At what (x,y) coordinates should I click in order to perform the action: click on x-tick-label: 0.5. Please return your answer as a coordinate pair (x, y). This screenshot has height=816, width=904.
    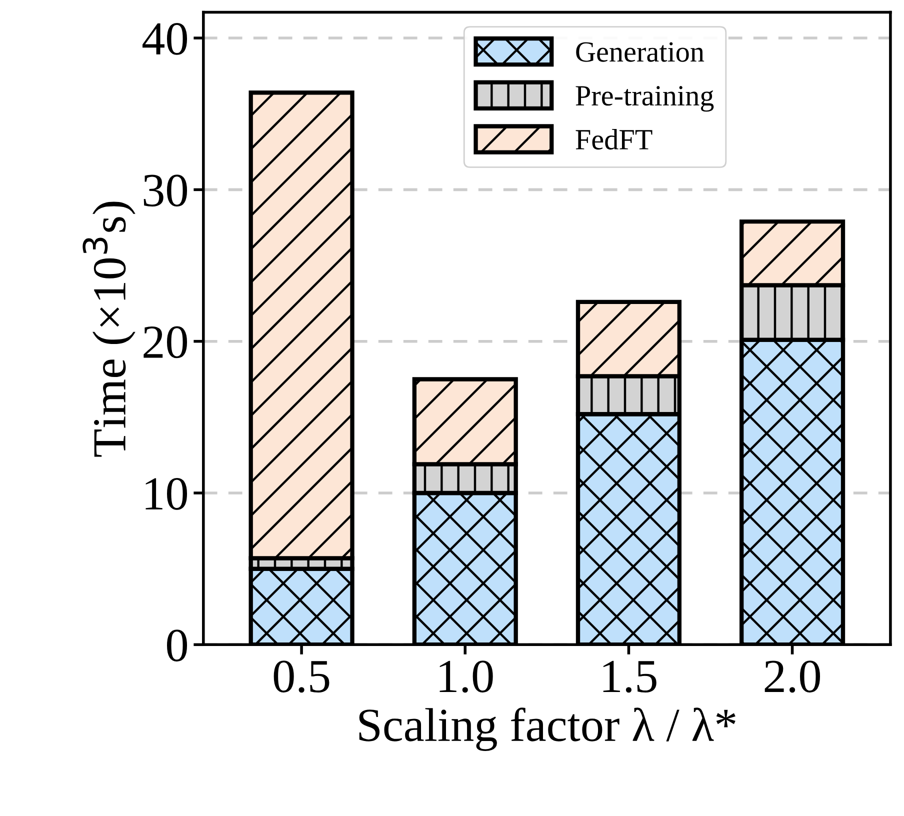
    Looking at the image, I should click on (302, 676).